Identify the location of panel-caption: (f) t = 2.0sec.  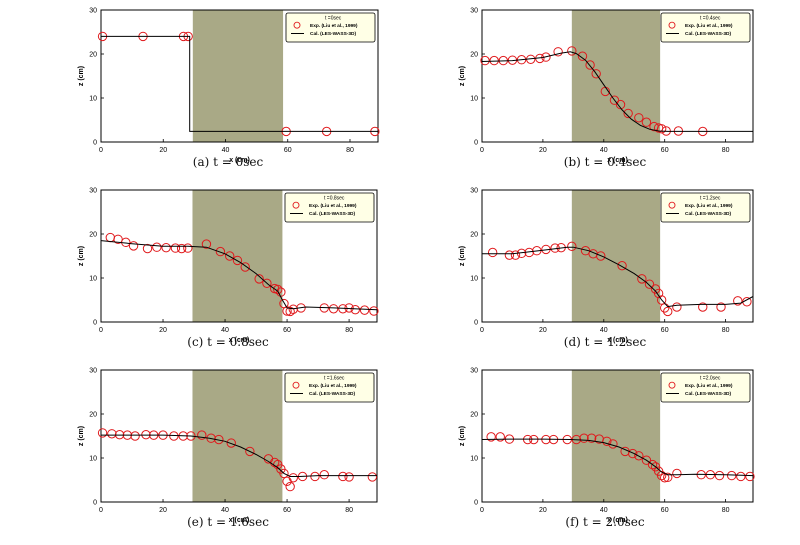
(605, 522).